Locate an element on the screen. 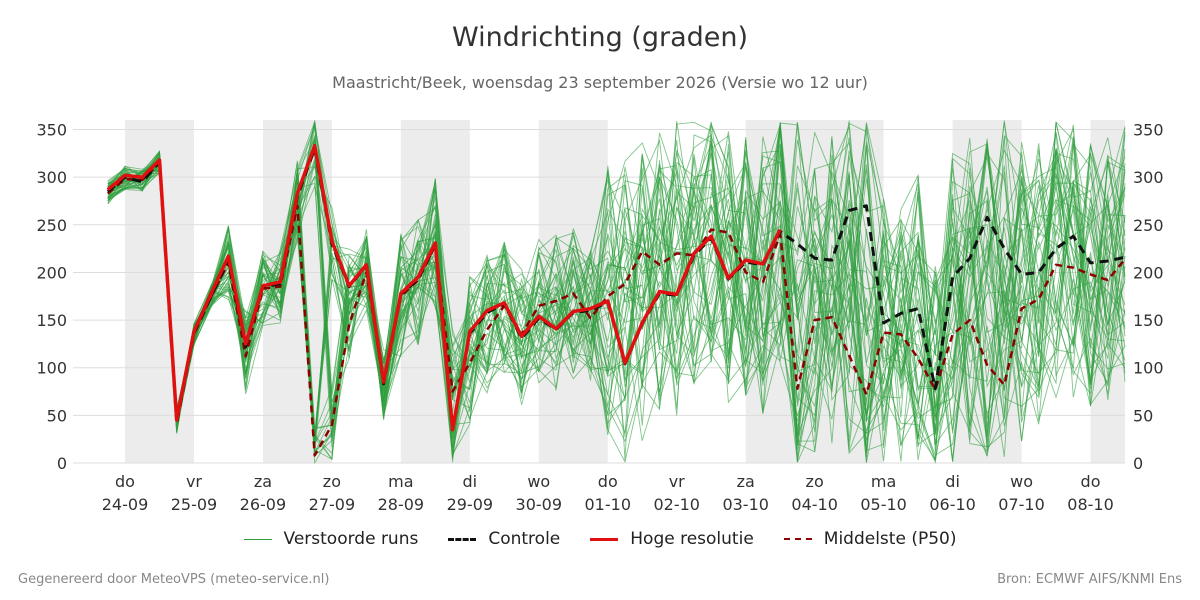  y-tick-label-right: 100 is located at coordinates (1148, 368).